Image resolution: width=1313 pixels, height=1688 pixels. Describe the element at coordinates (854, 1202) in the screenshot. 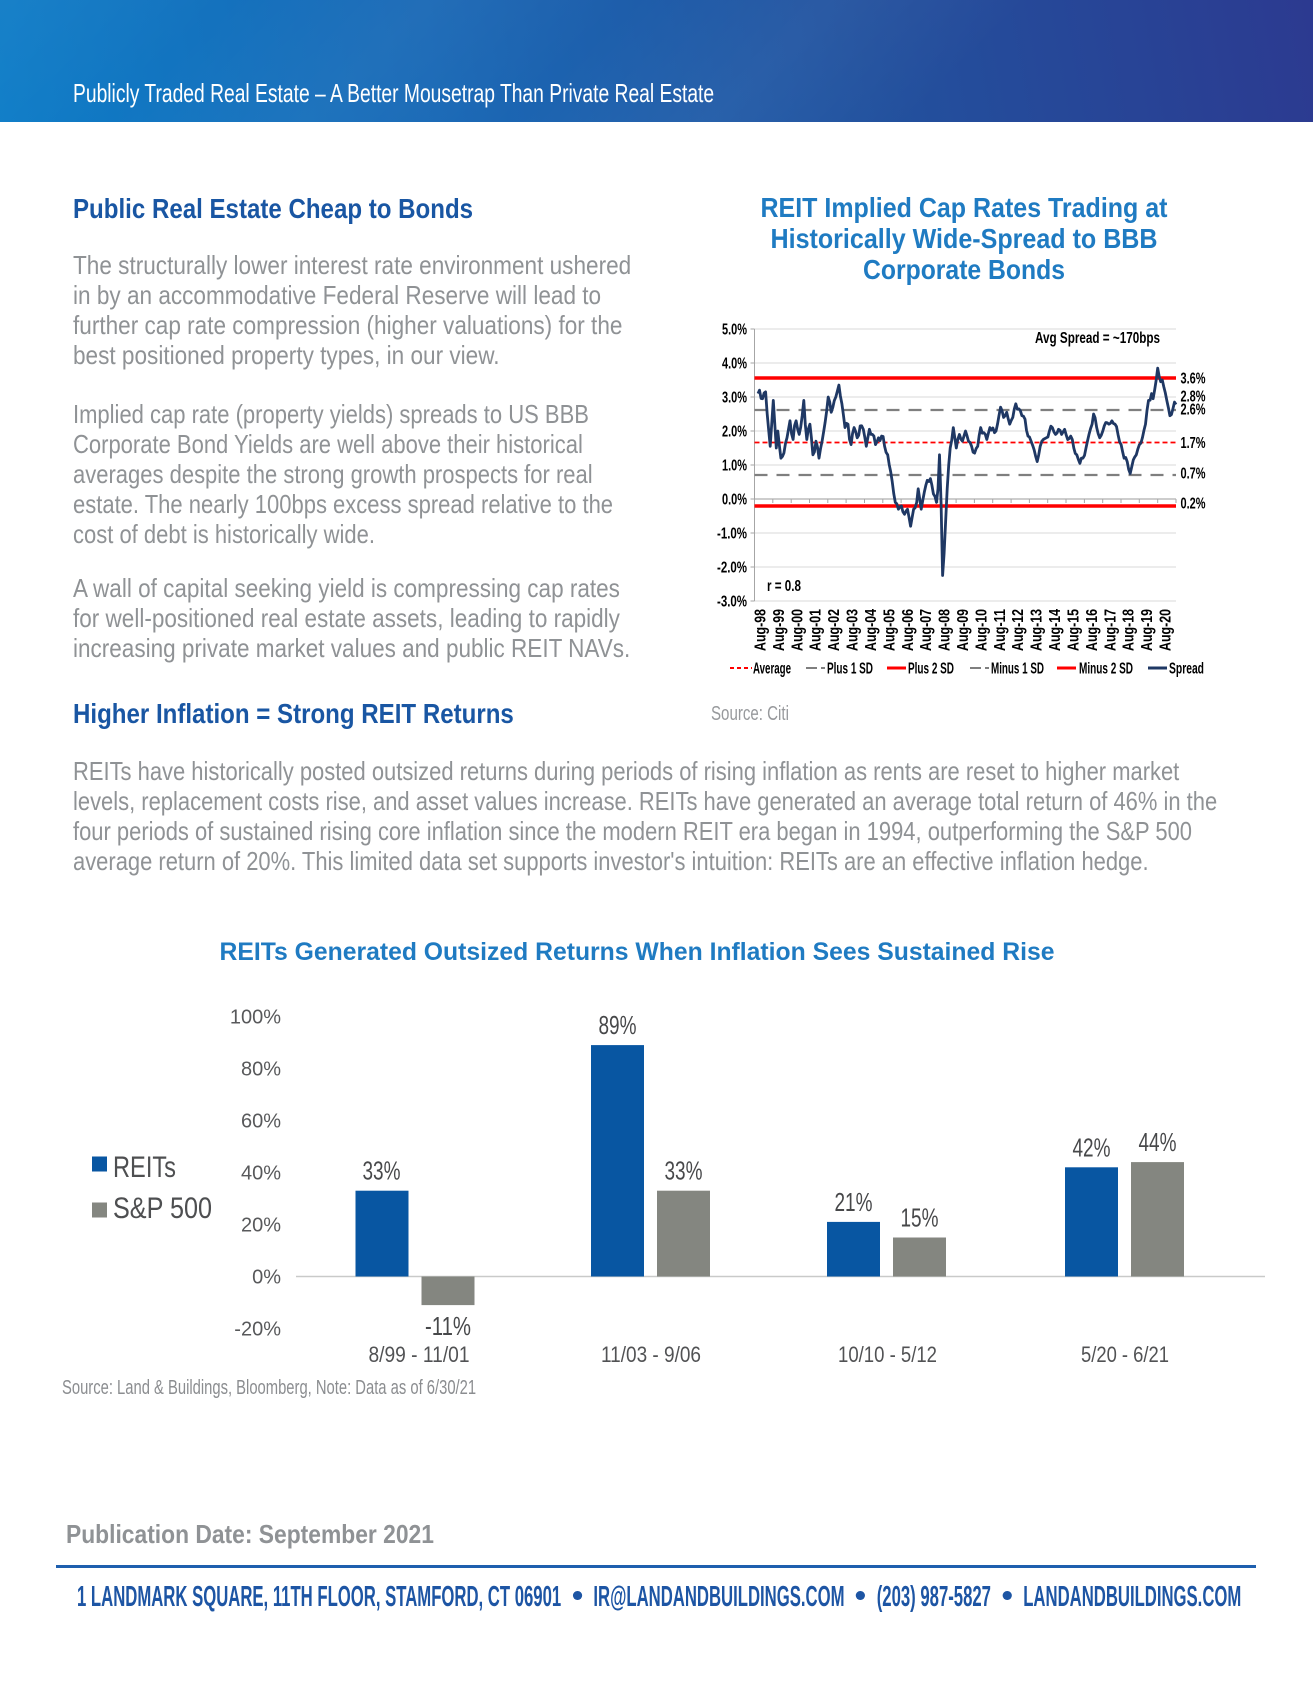

I see `svg-text: 21%` at that location.